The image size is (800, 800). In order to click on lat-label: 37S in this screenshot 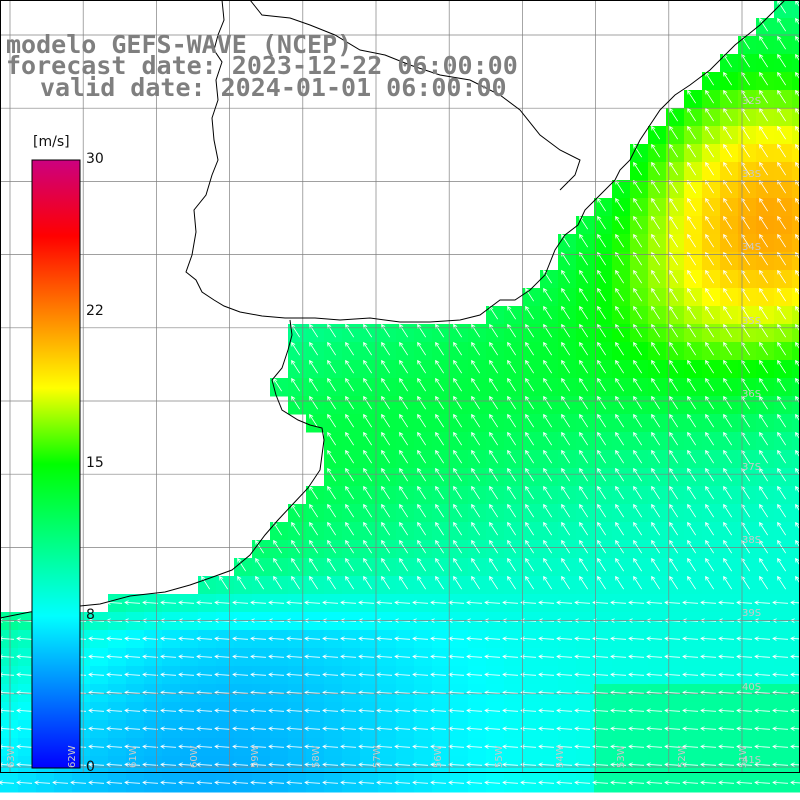, I will do `click(752, 467)`.